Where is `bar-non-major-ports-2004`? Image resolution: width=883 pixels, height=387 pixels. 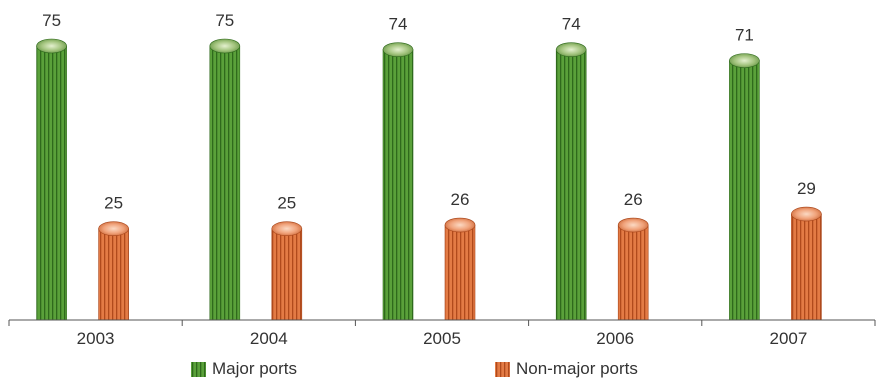
bar-non-major-ports-2004 is located at coordinates (287, 271).